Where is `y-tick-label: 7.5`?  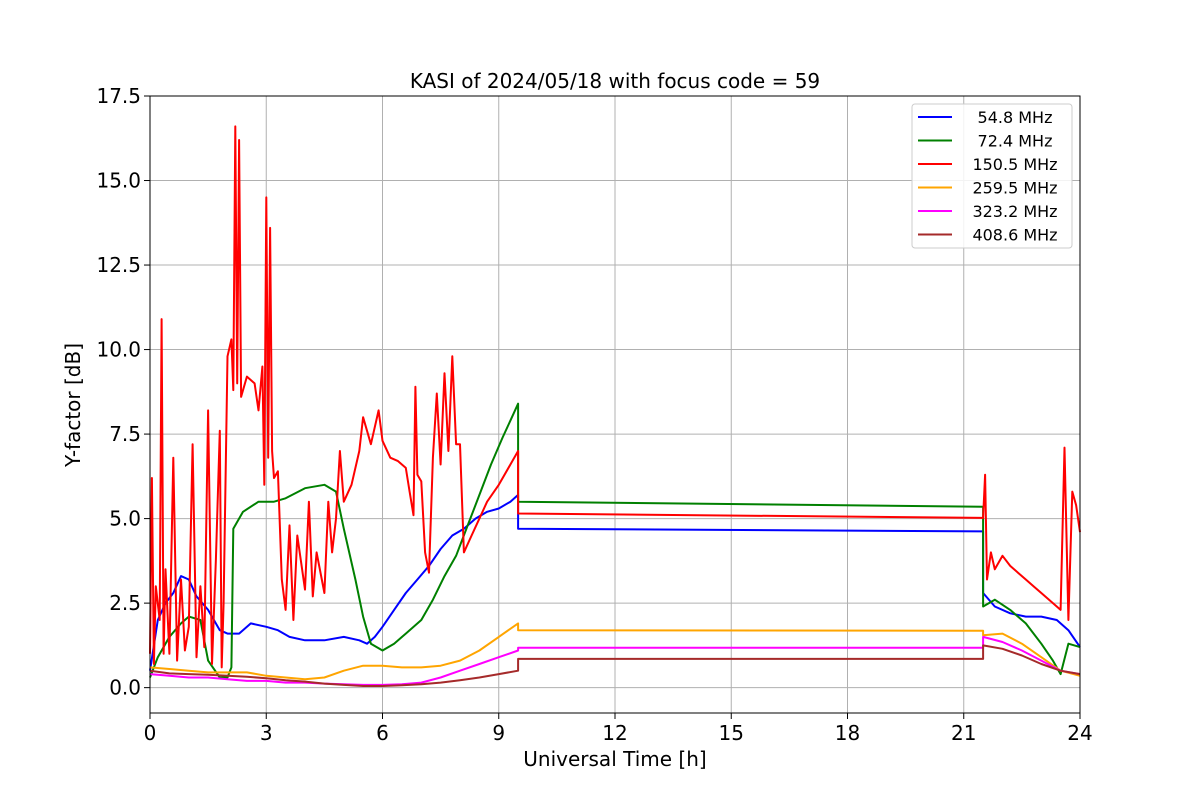
y-tick-label: 7.5 is located at coordinates (125, 434).